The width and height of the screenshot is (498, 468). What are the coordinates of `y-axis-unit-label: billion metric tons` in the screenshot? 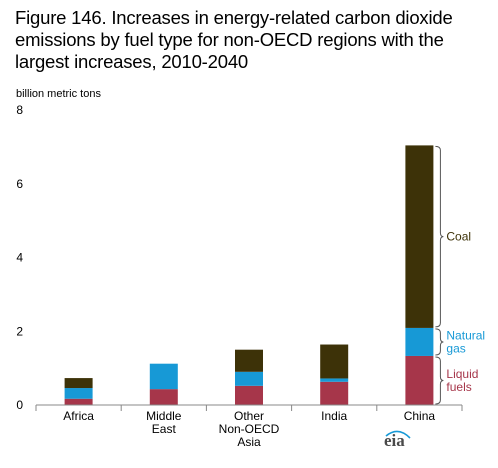 It's located at (58, 94).